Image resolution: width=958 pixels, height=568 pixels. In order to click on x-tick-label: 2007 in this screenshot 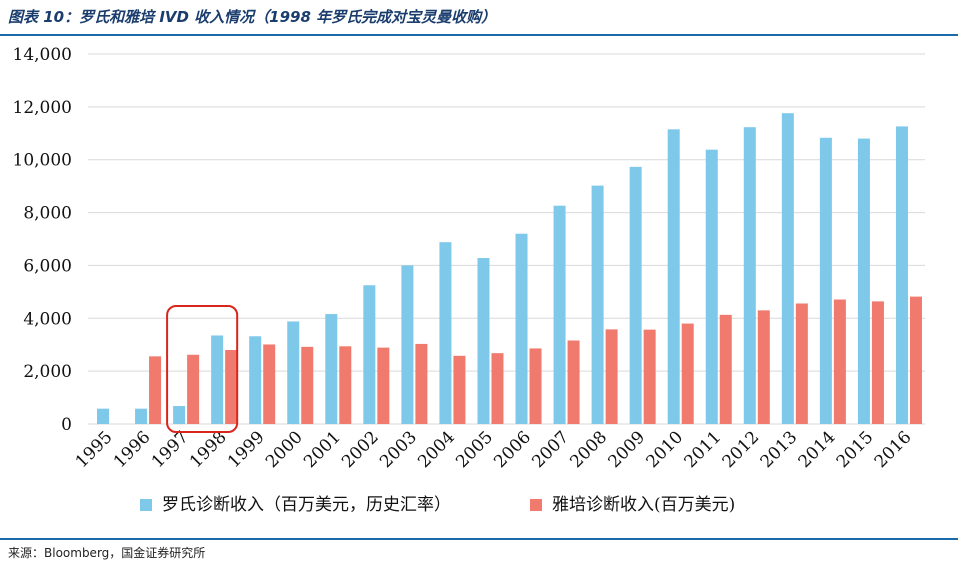, I will do `click(550, 449)`.